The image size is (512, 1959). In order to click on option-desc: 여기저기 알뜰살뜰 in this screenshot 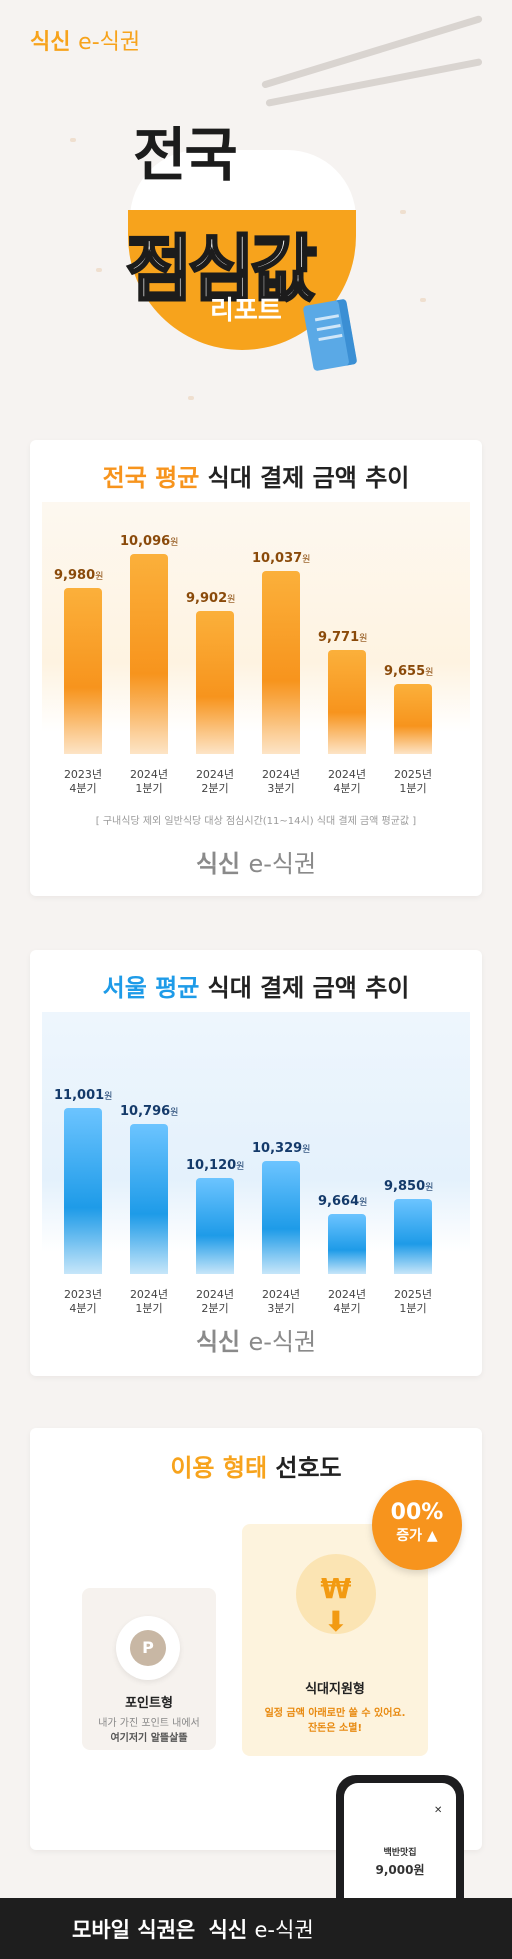, I will do `click(149, 1738)`.